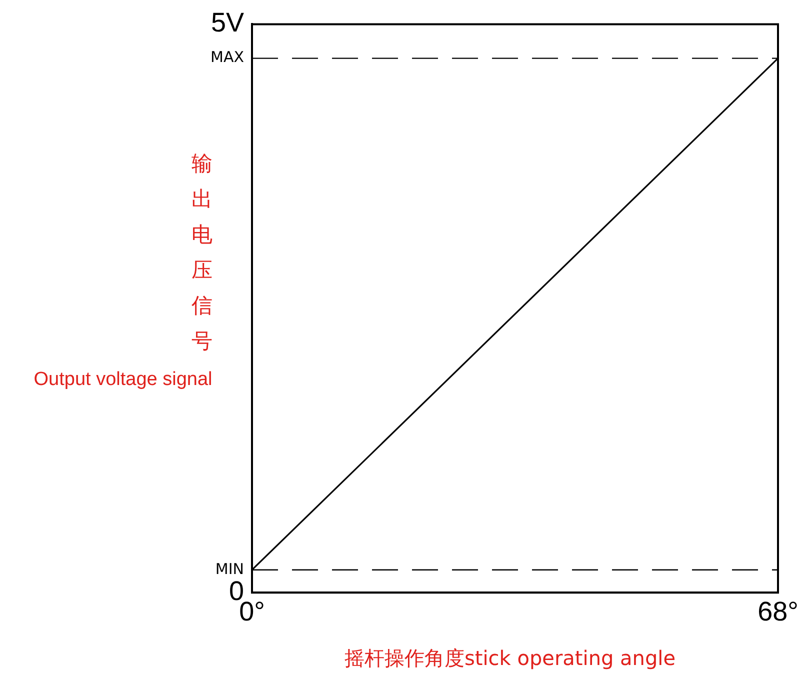 Image resolution: width=803 pixels, height=675 pixels. What do you see at coordinates (227, 23) in the screenshot?
I see `y-tick-label: 5V` at bounding box center [227, 23].